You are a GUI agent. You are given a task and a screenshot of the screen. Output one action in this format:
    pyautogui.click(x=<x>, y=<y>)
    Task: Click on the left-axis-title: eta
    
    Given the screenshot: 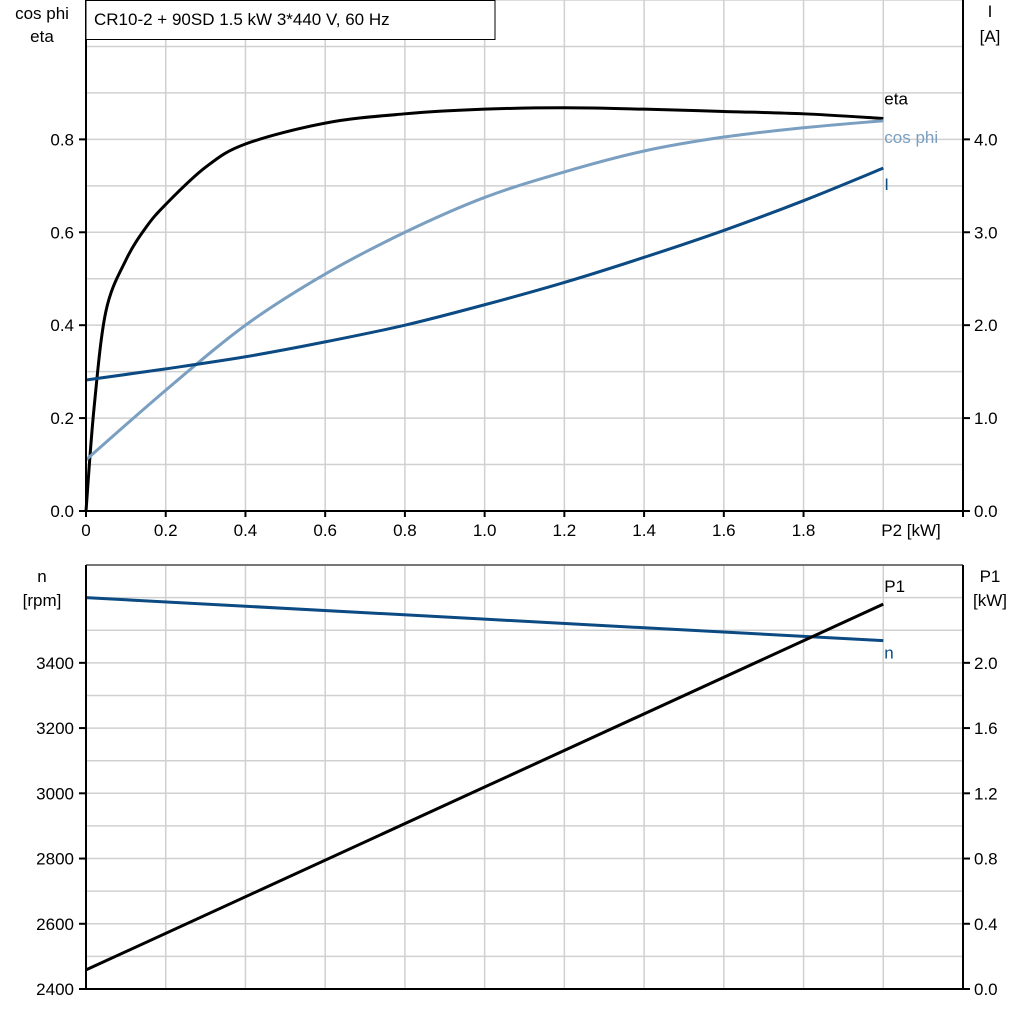 What is the action you would take?
    pyautogui.click(x=42, y=36)
    